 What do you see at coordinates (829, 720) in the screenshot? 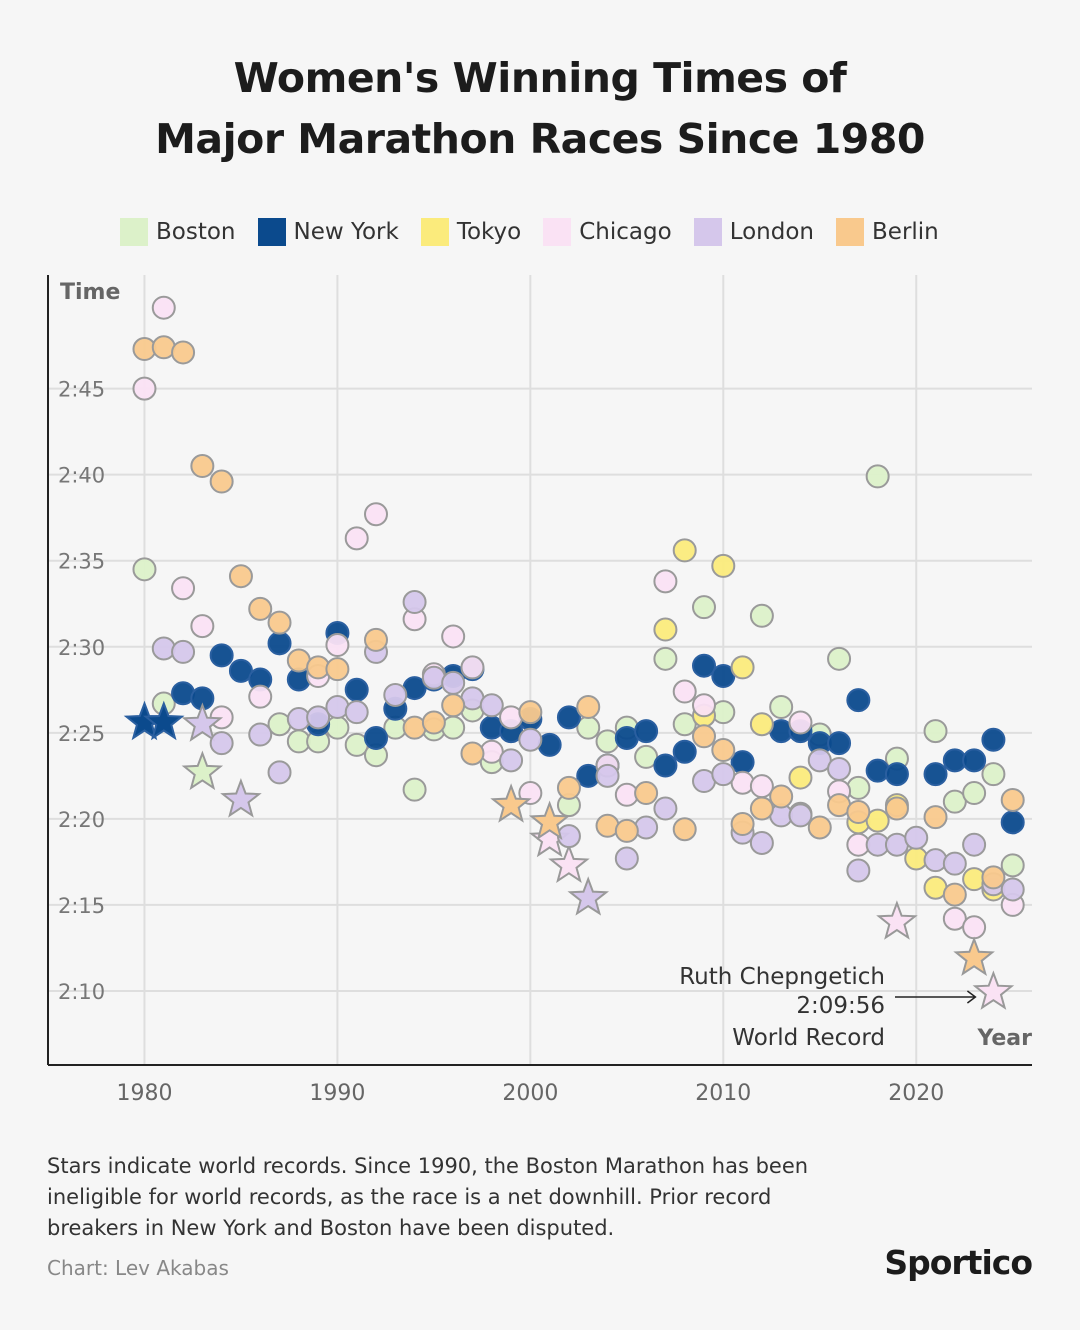
I see `series-tokyo` at bounding box center [829, 720].